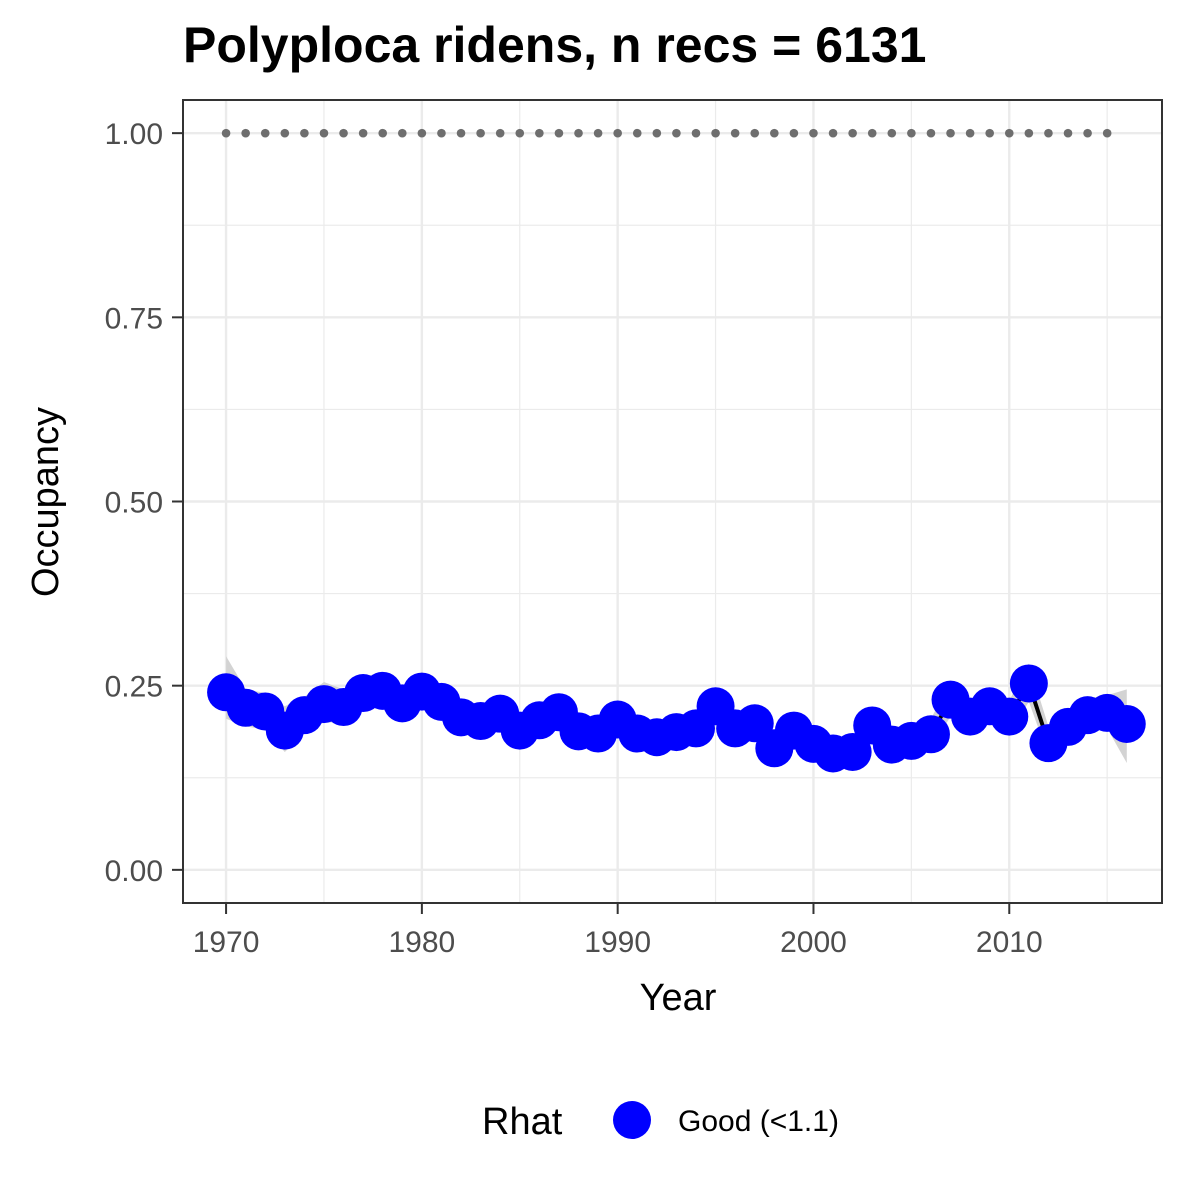 This screenshot has height=1200, width=1200. I want to click on legend: Rhat Good (<1.1), so click(660, 1122).